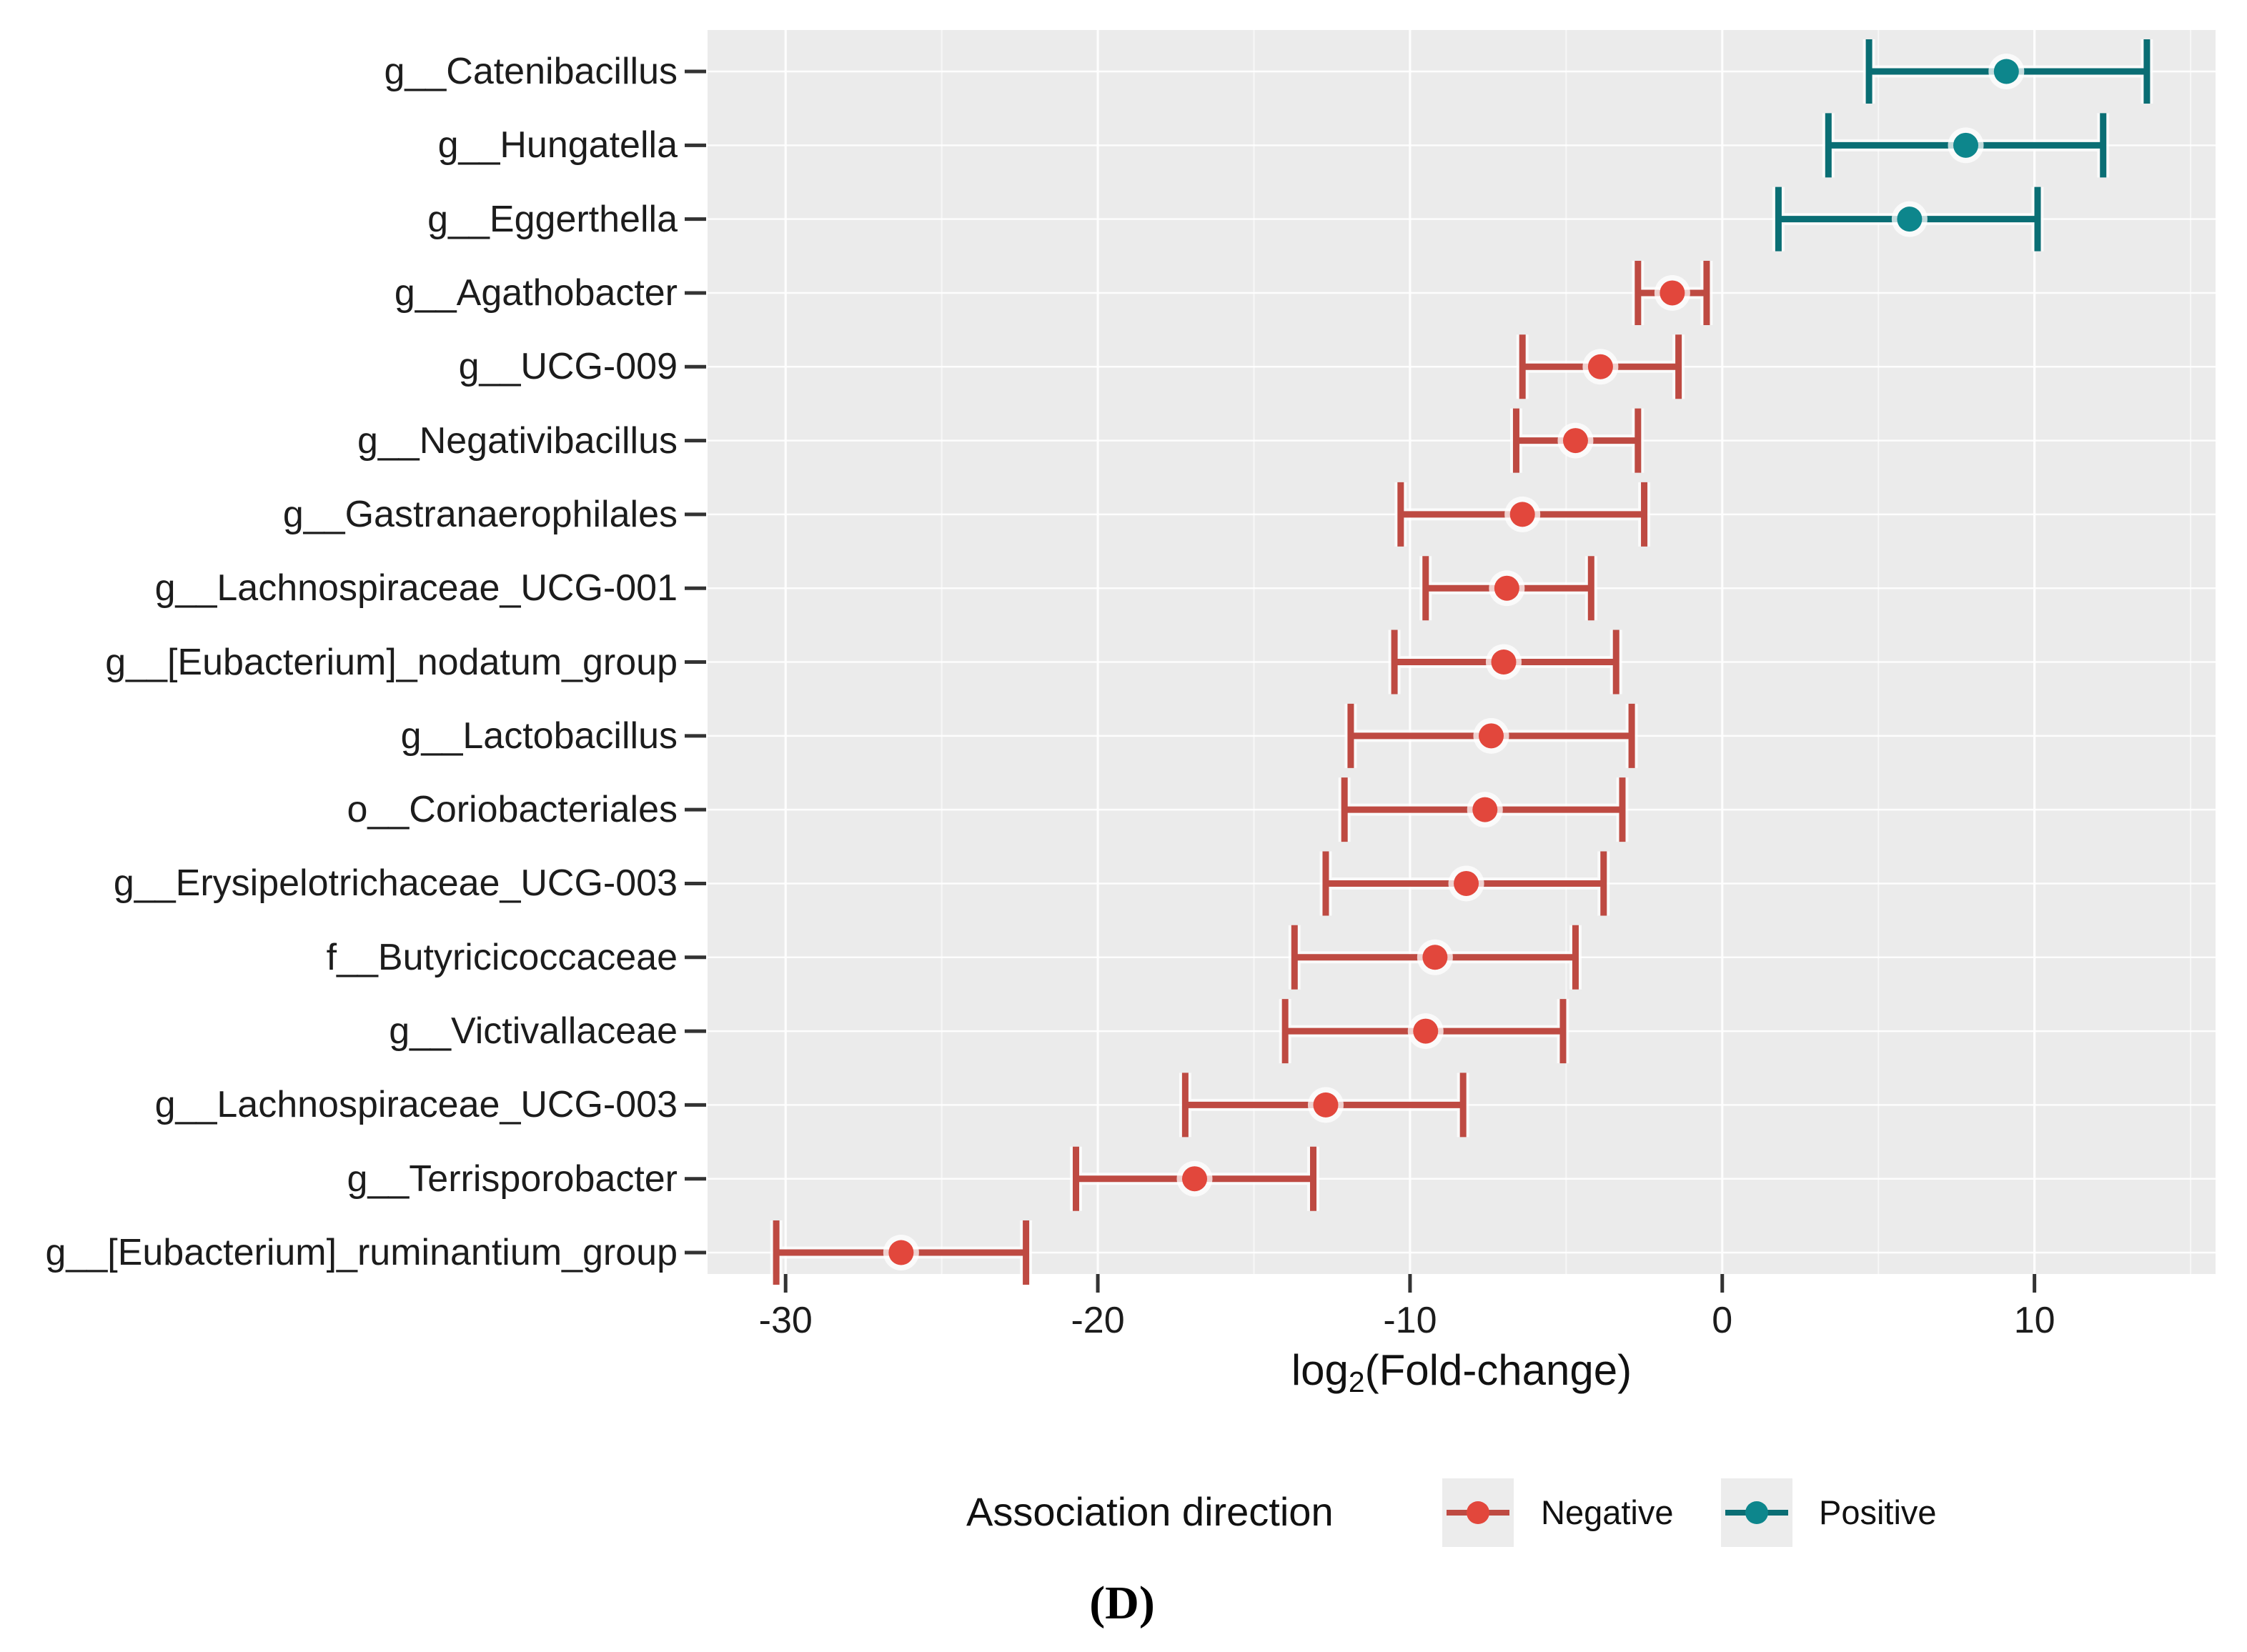 The height and width of the screenshot is (1652, 2247). What do you see at coordinates (502, 957) in the screenshot?
I see `y-axis-label: f__Butyricicoccaceae` at bounding box center [502, 957].